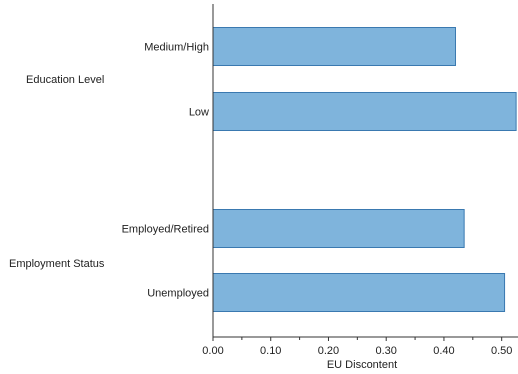 Image resolution: width=518 pixels, height=374 pixels. What do you see at coordinates (212, 351) in the screenshot?
I see `x-tick-label: 0.00` at bounding box center [212, 351].